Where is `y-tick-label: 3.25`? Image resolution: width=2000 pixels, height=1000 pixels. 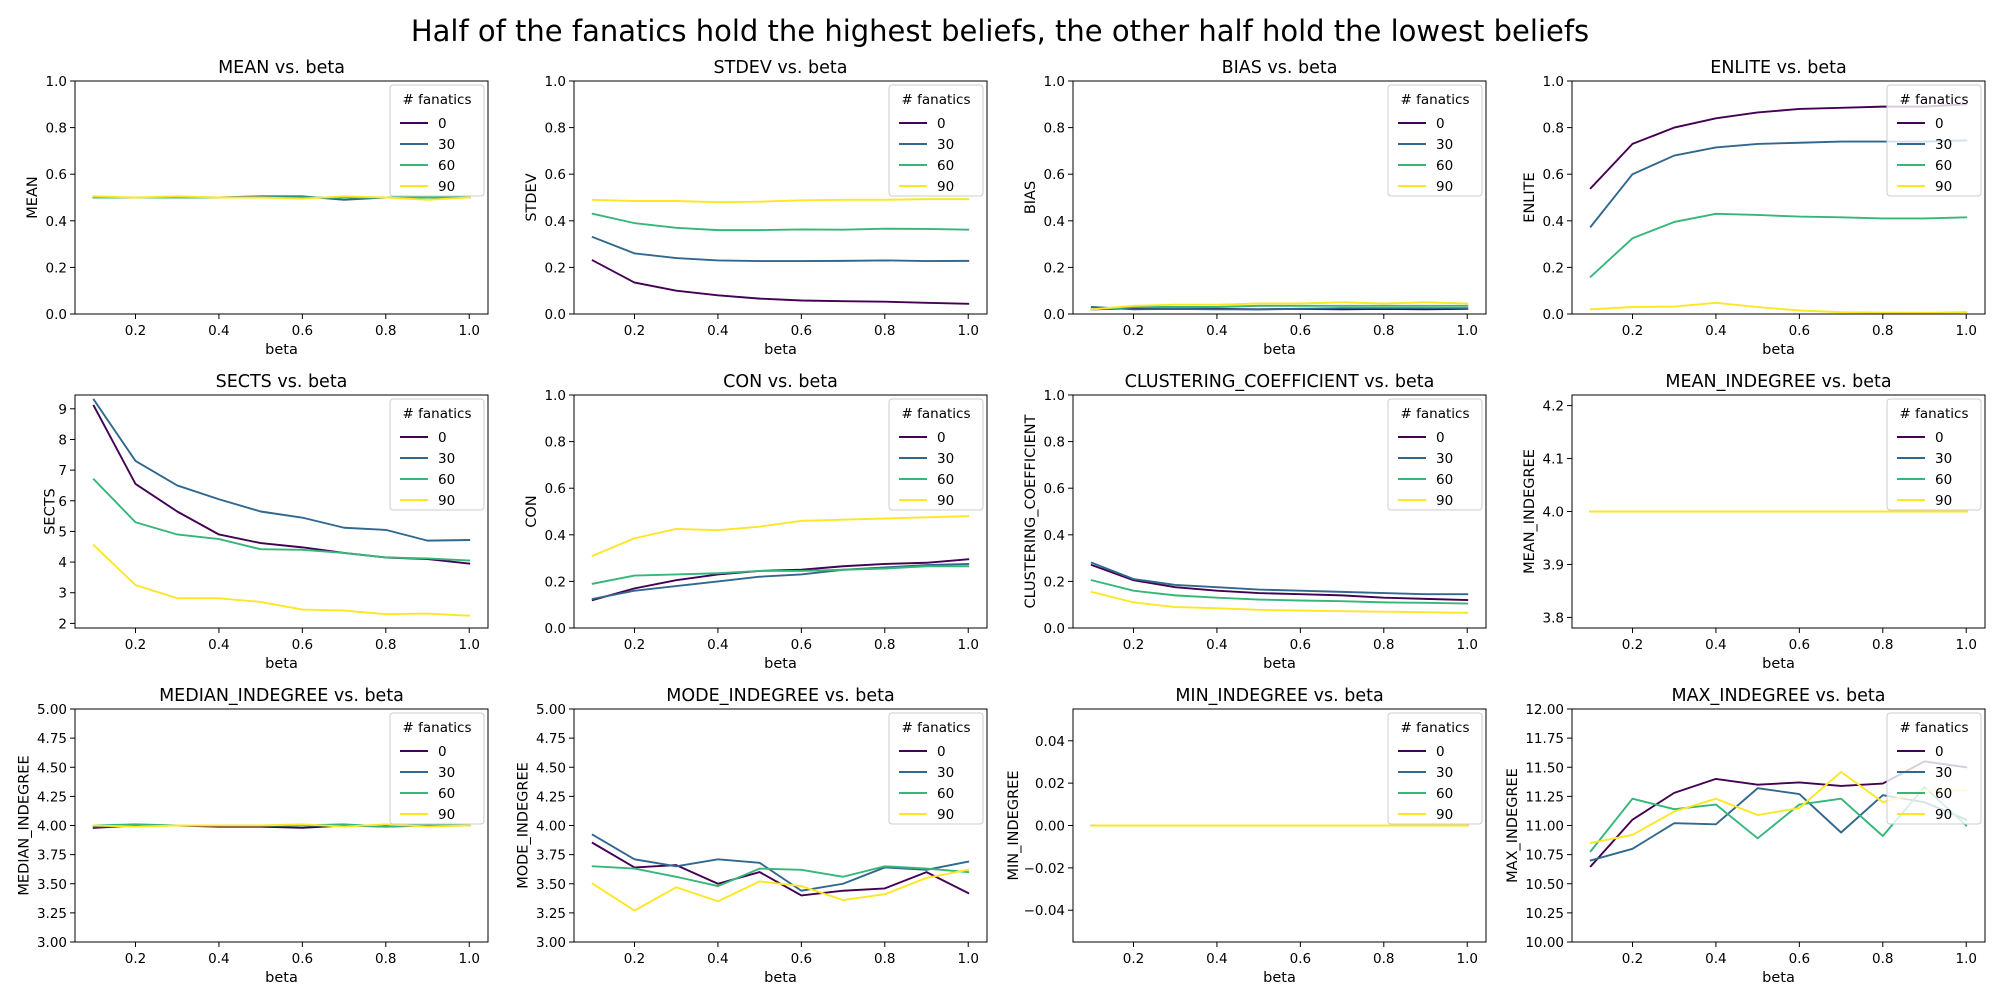 y-tick-label: 3.25 is located at coordinates (551, 914).